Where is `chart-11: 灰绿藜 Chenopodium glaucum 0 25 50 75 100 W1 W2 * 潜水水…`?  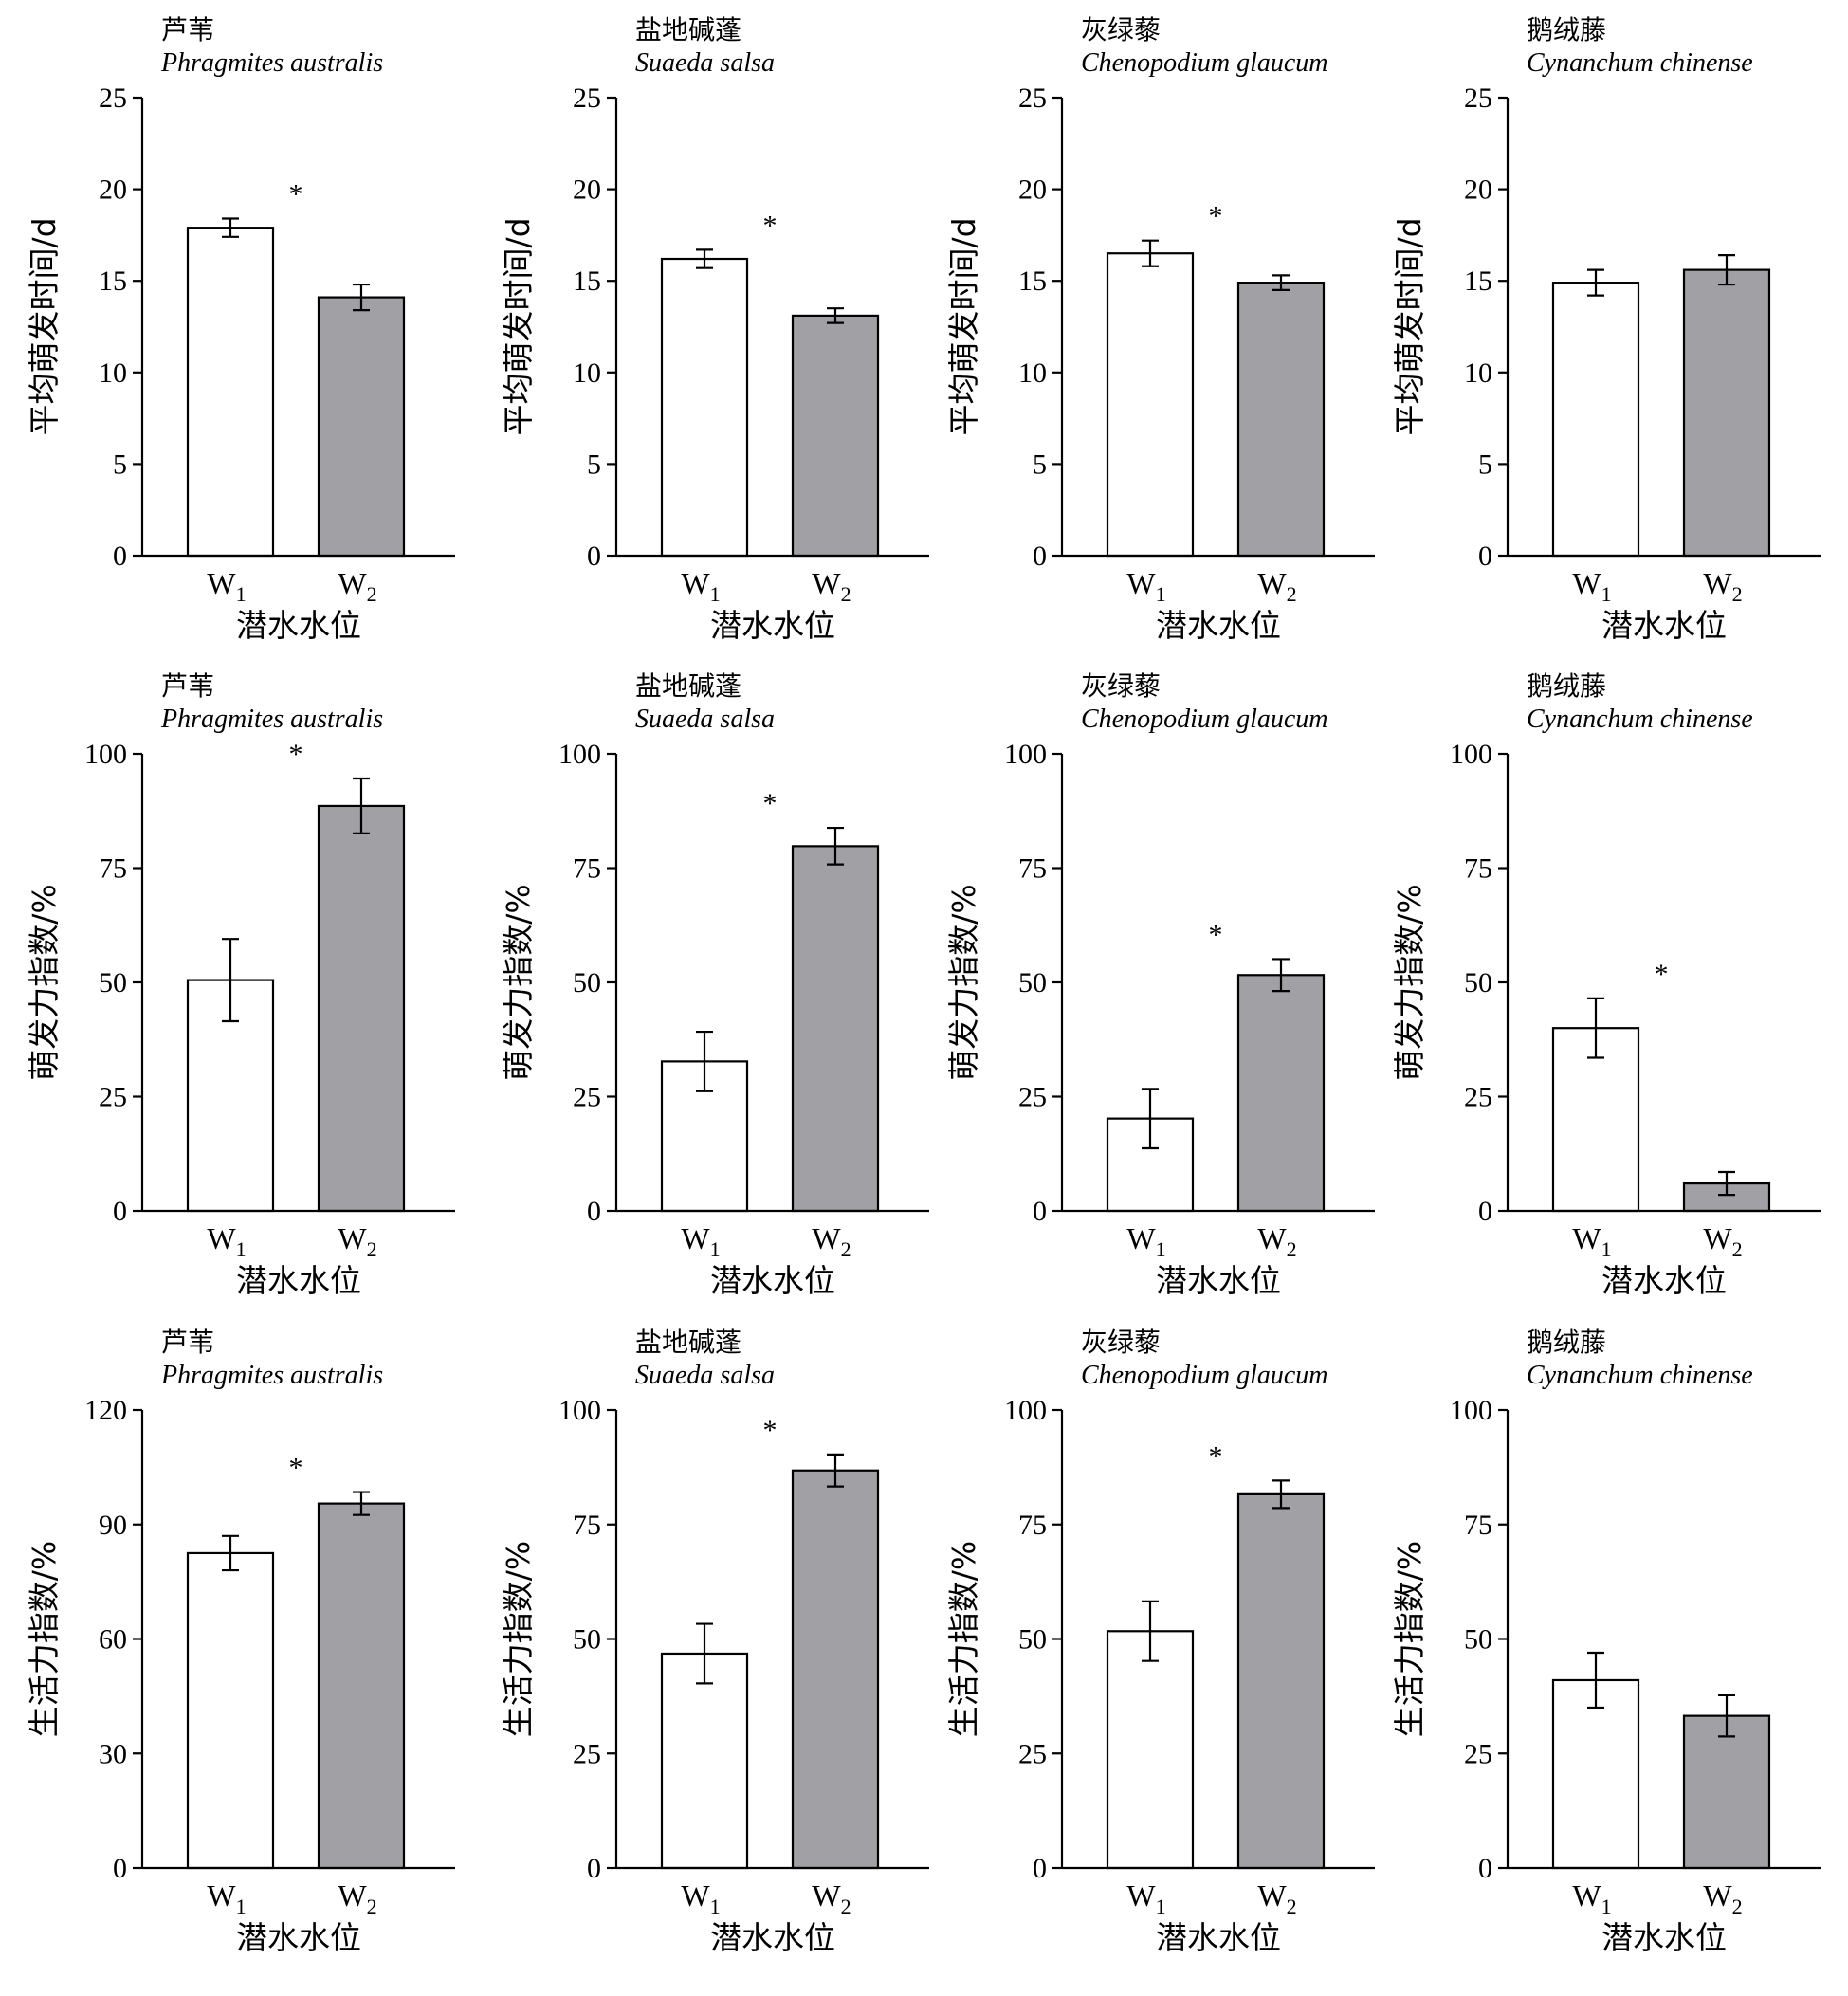 chart-11: 灰绿藜 Chenopodium glaucum 0 25 50 75 100 W1 W2 * 潜水水… is located at coordinates (1160, 1642).